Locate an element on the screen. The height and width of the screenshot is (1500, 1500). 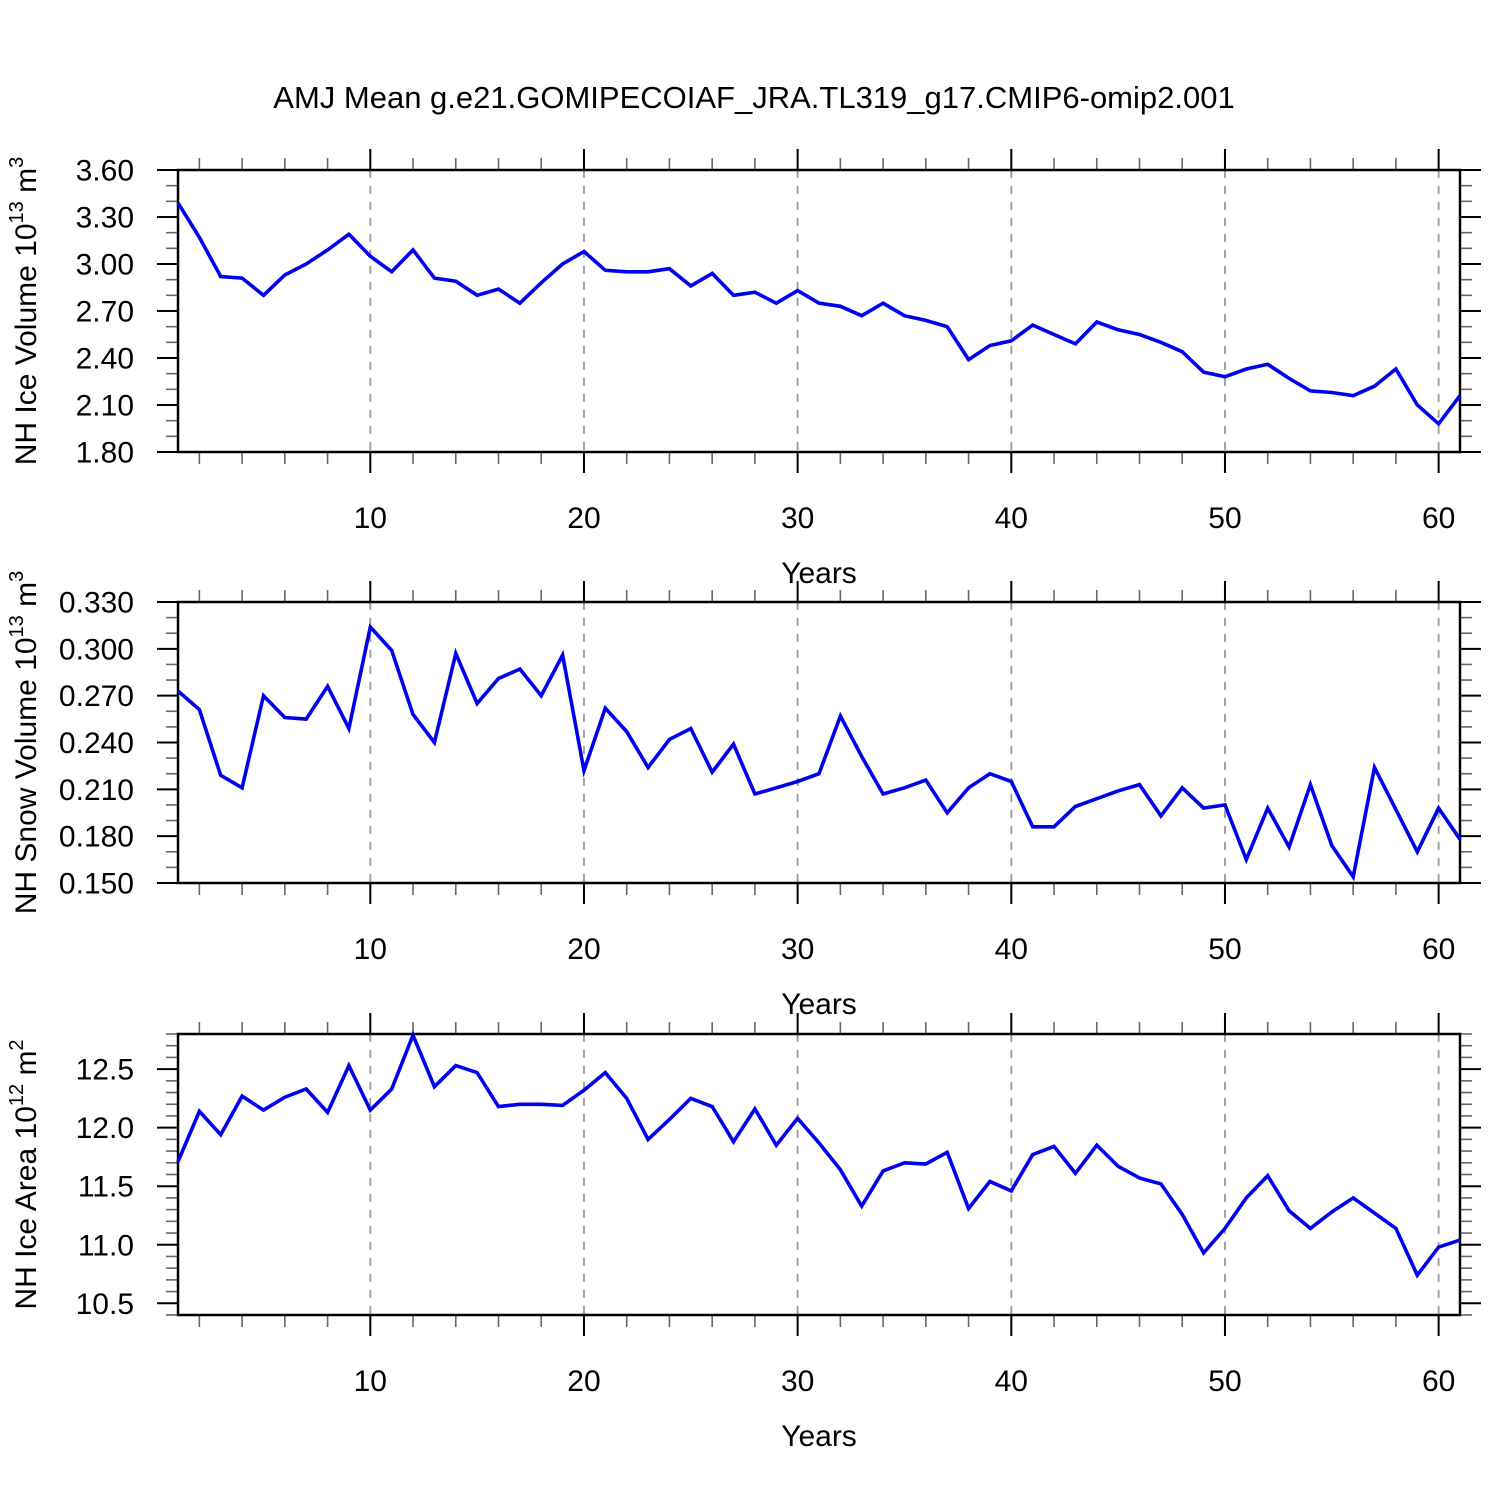
y-tick-label: 0.330 is located at coordinates (96, 603).